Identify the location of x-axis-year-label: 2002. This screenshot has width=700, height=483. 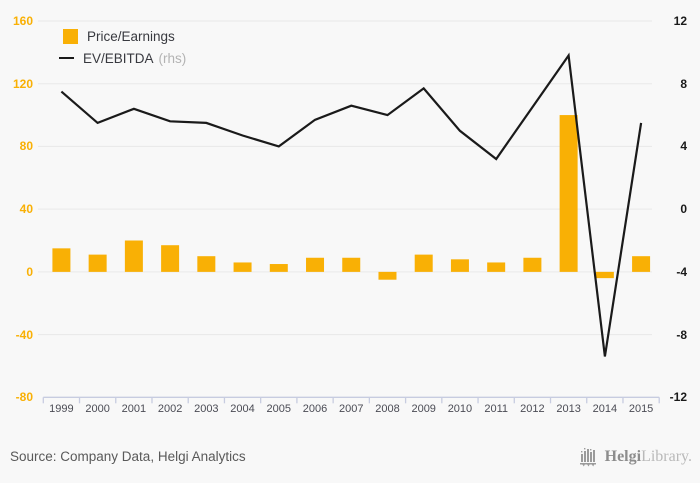
(170, 409).